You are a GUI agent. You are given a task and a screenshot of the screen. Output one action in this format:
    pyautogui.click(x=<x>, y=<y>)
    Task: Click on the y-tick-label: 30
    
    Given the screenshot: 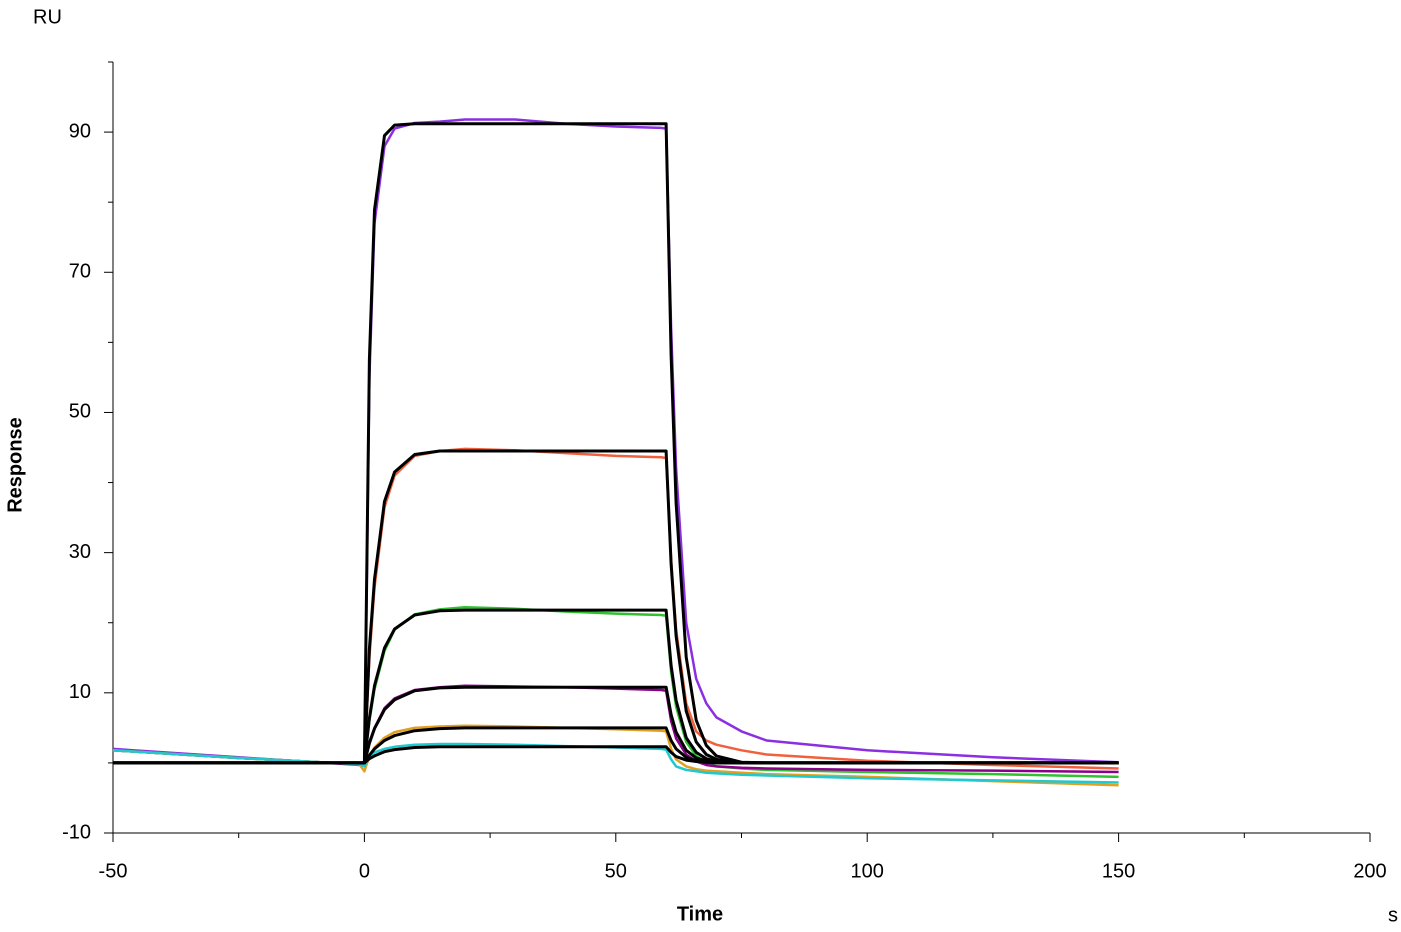 What is the action you would take?
    pyautogui.click(x=80, y=552)
    